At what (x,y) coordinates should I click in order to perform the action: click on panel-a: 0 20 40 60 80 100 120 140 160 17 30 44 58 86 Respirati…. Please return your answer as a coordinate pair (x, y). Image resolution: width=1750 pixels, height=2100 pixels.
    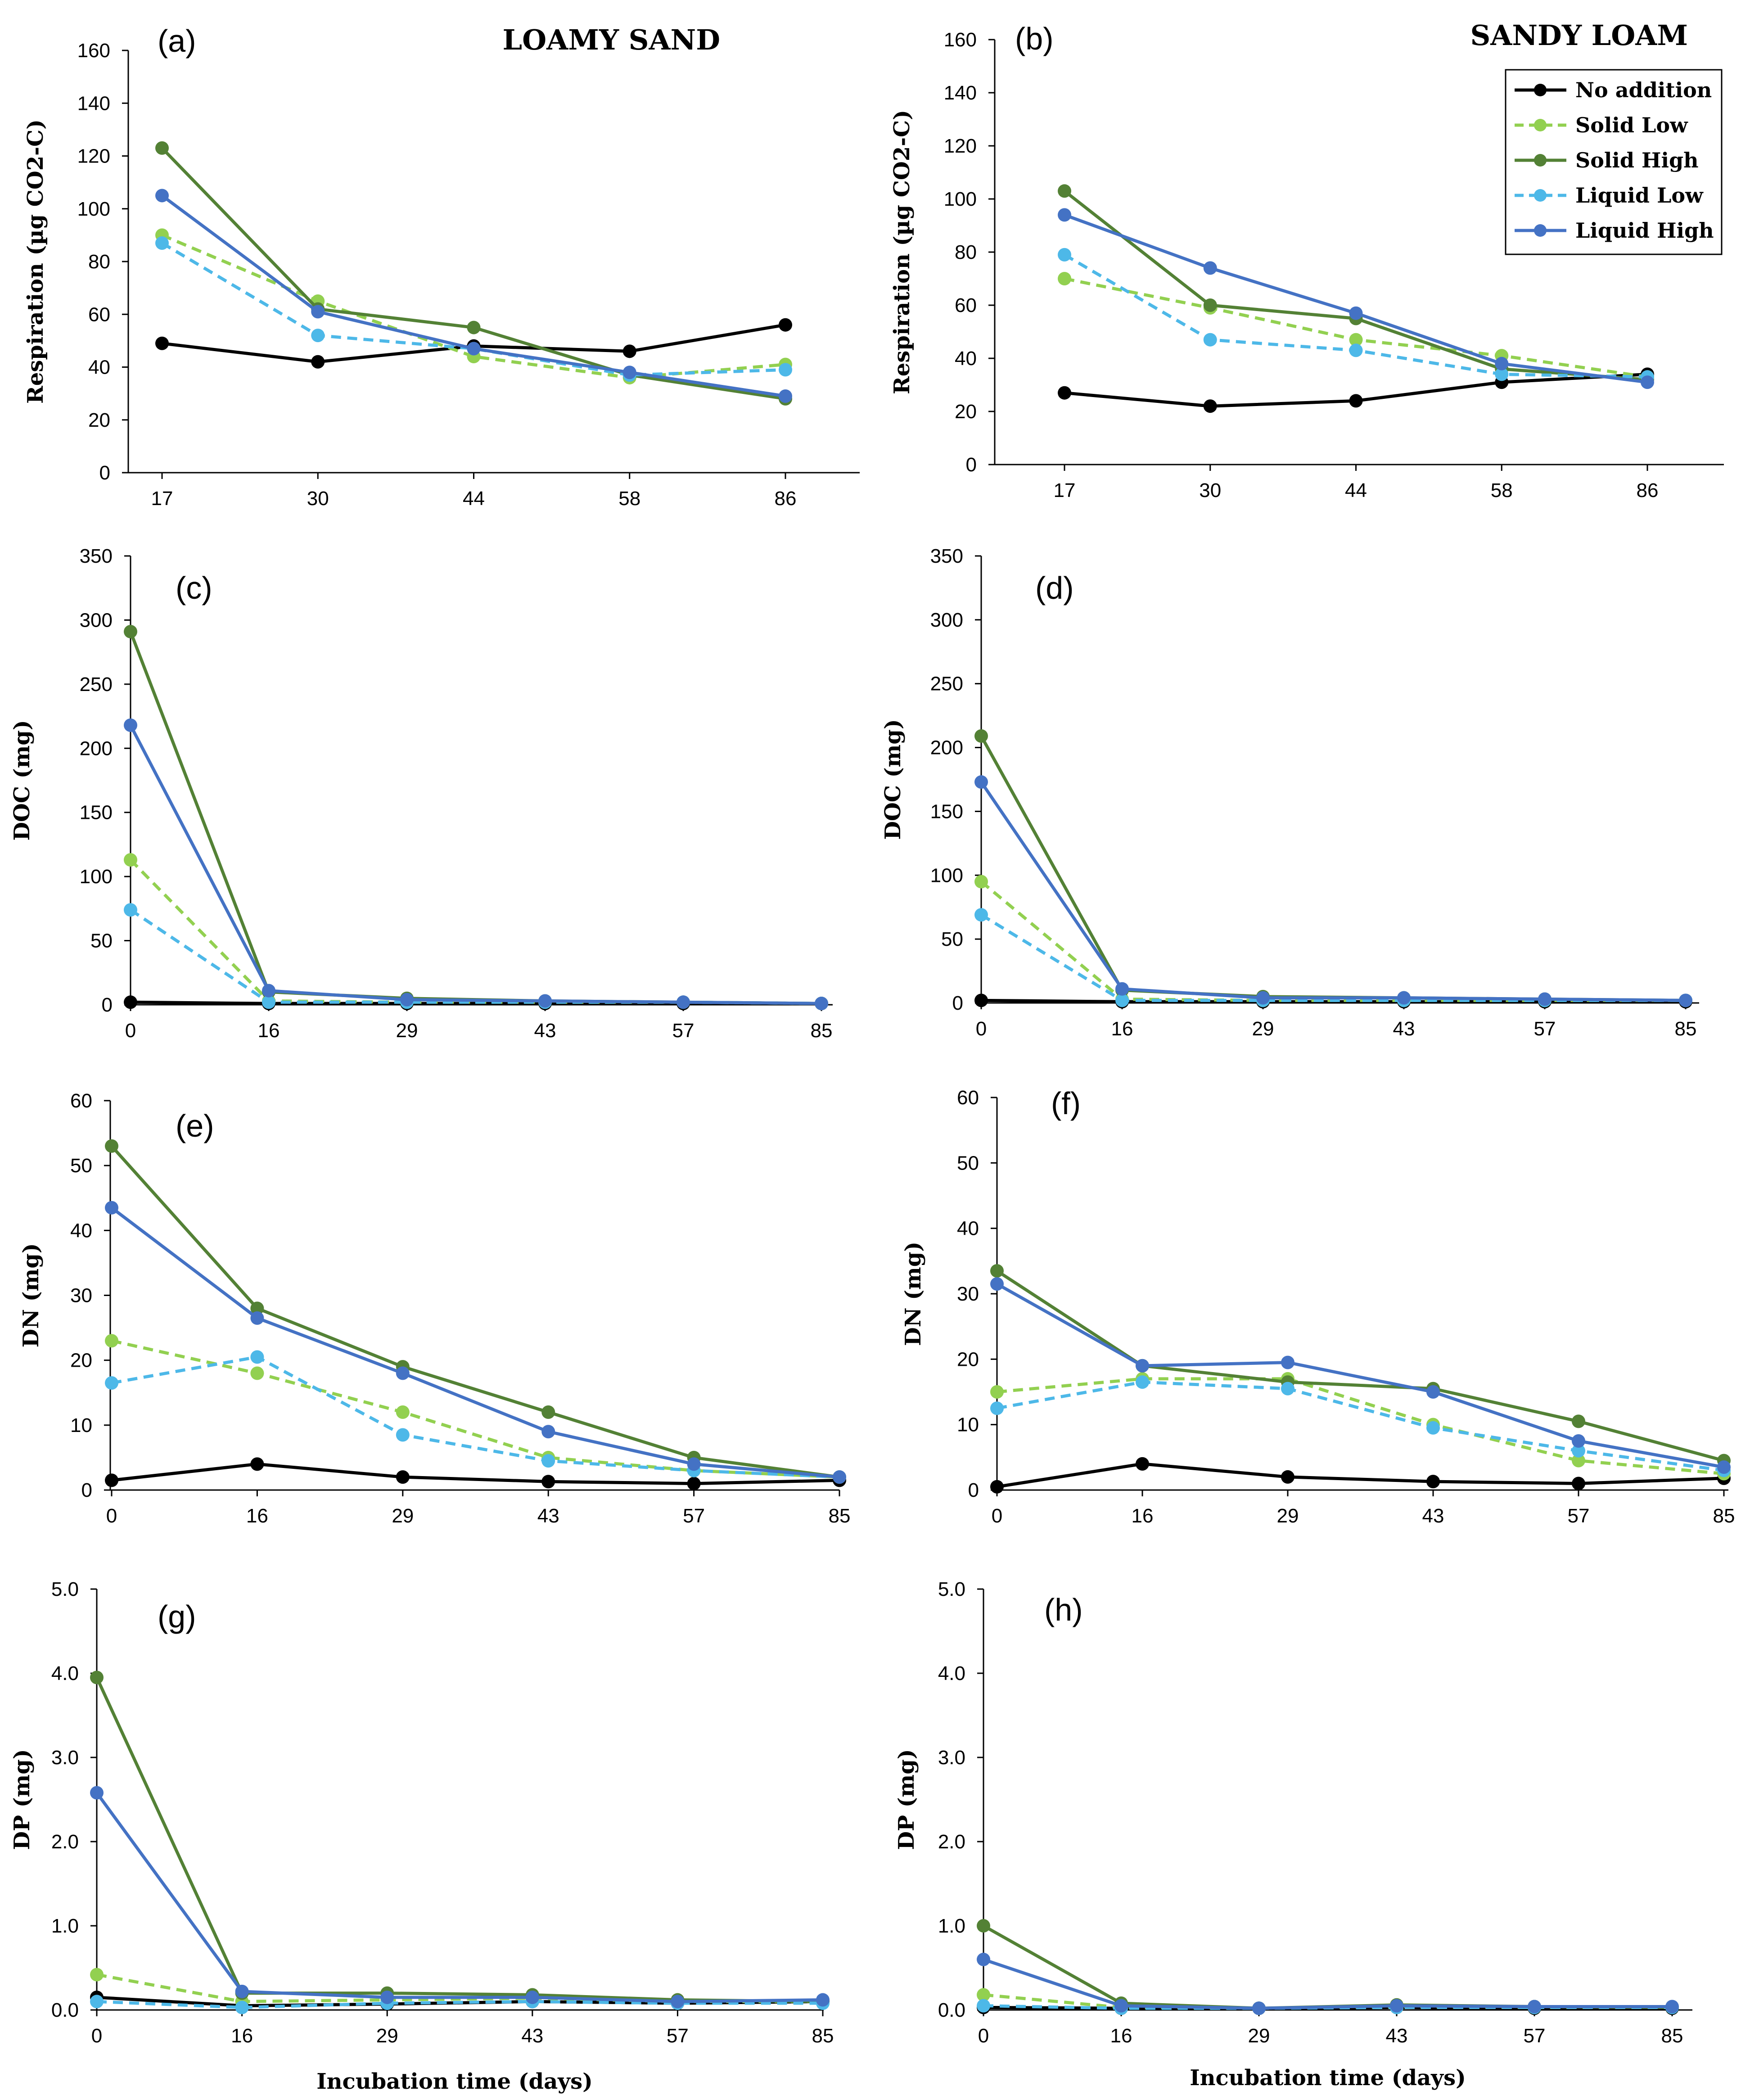
    Looking at the image, I should click on (441, 267).